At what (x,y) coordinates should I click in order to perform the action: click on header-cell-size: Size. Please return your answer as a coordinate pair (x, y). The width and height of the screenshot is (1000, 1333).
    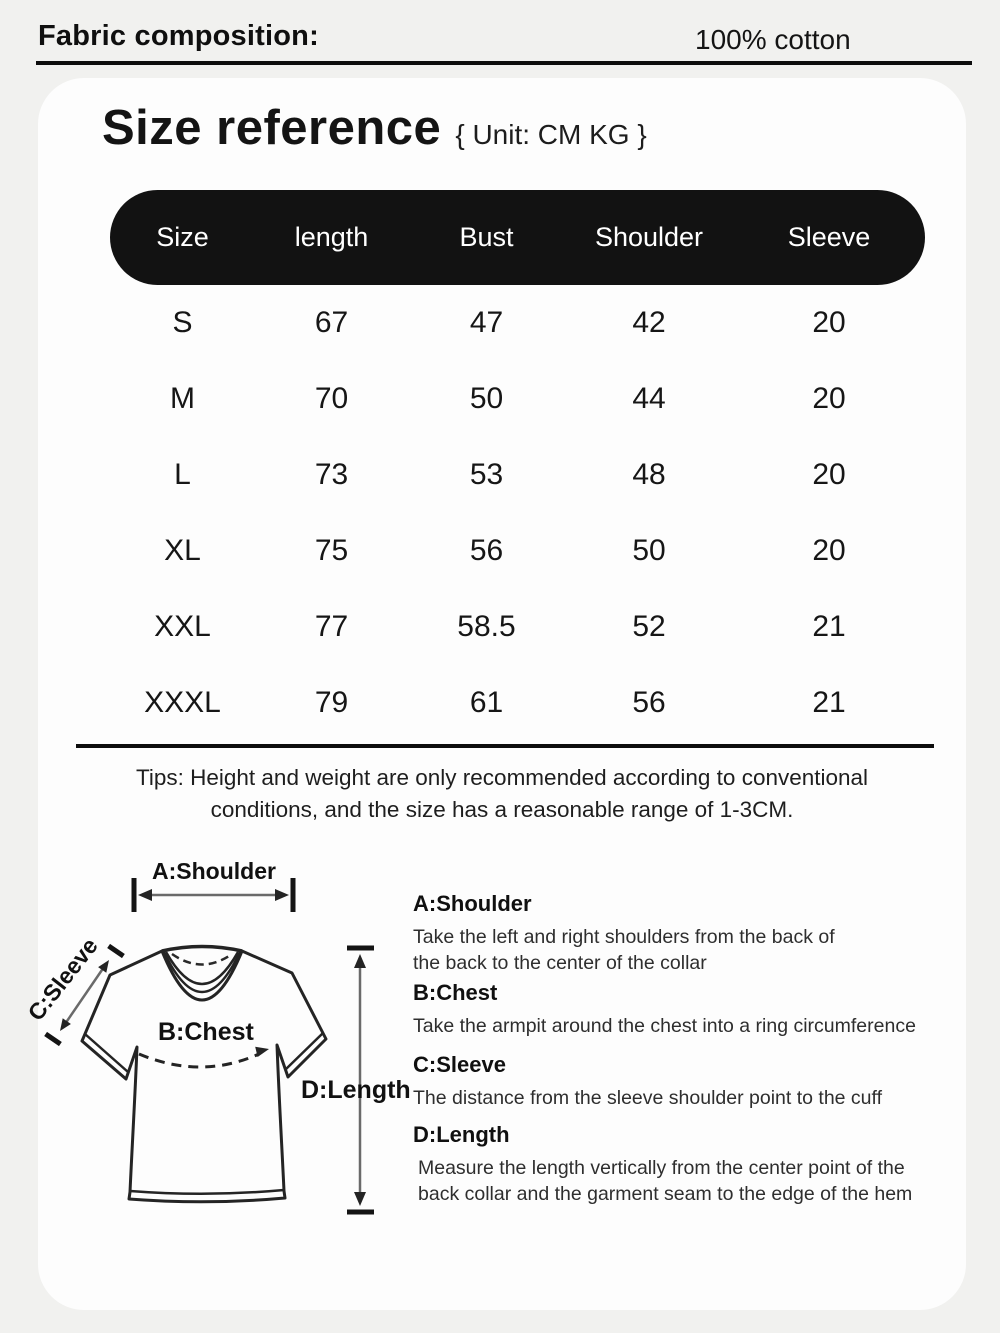
    Looking at the image, I should click on (182, 237).